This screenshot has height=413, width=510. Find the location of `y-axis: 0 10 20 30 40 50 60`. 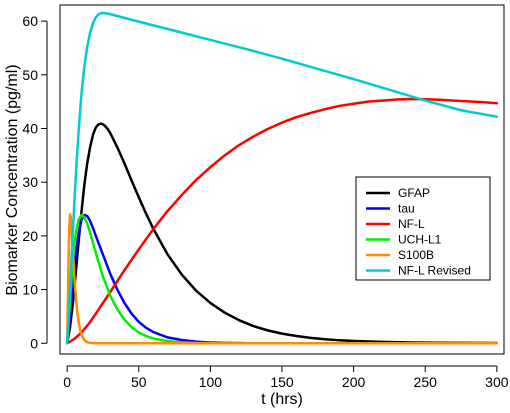

y-axis: 0 10 20 30 40 50 60 is located at coordinates (35, 182).